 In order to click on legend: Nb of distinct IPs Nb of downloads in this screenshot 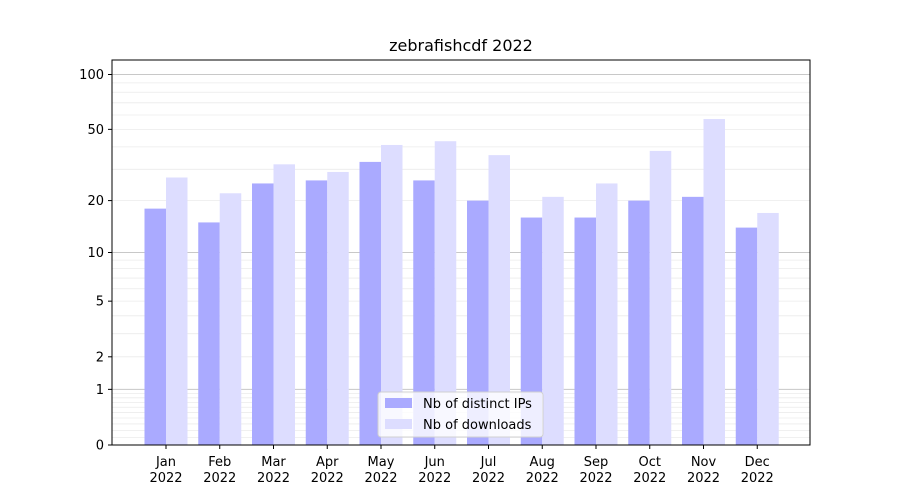, I will do `click(460, 414)`.